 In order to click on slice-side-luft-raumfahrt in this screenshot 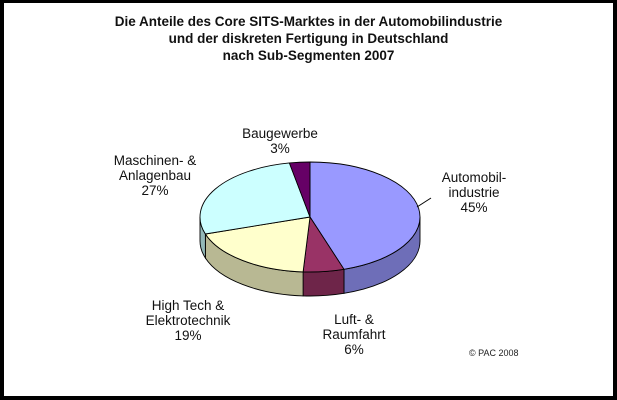, I will do `click(323, 282)`.